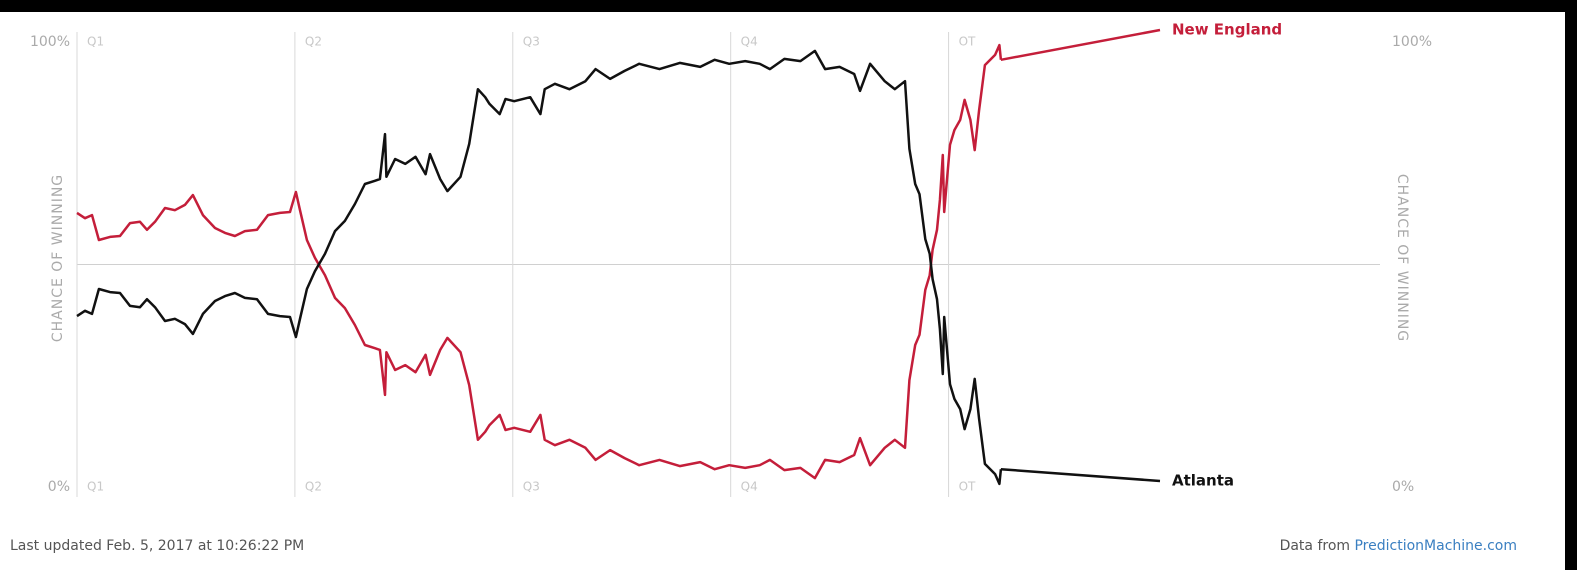 The height and width of the screenshot is (570, 1577). Describe the element at coordinates (749, 487) in the screenshot. I see `x-tick-label-bottom: Q4` at that location.